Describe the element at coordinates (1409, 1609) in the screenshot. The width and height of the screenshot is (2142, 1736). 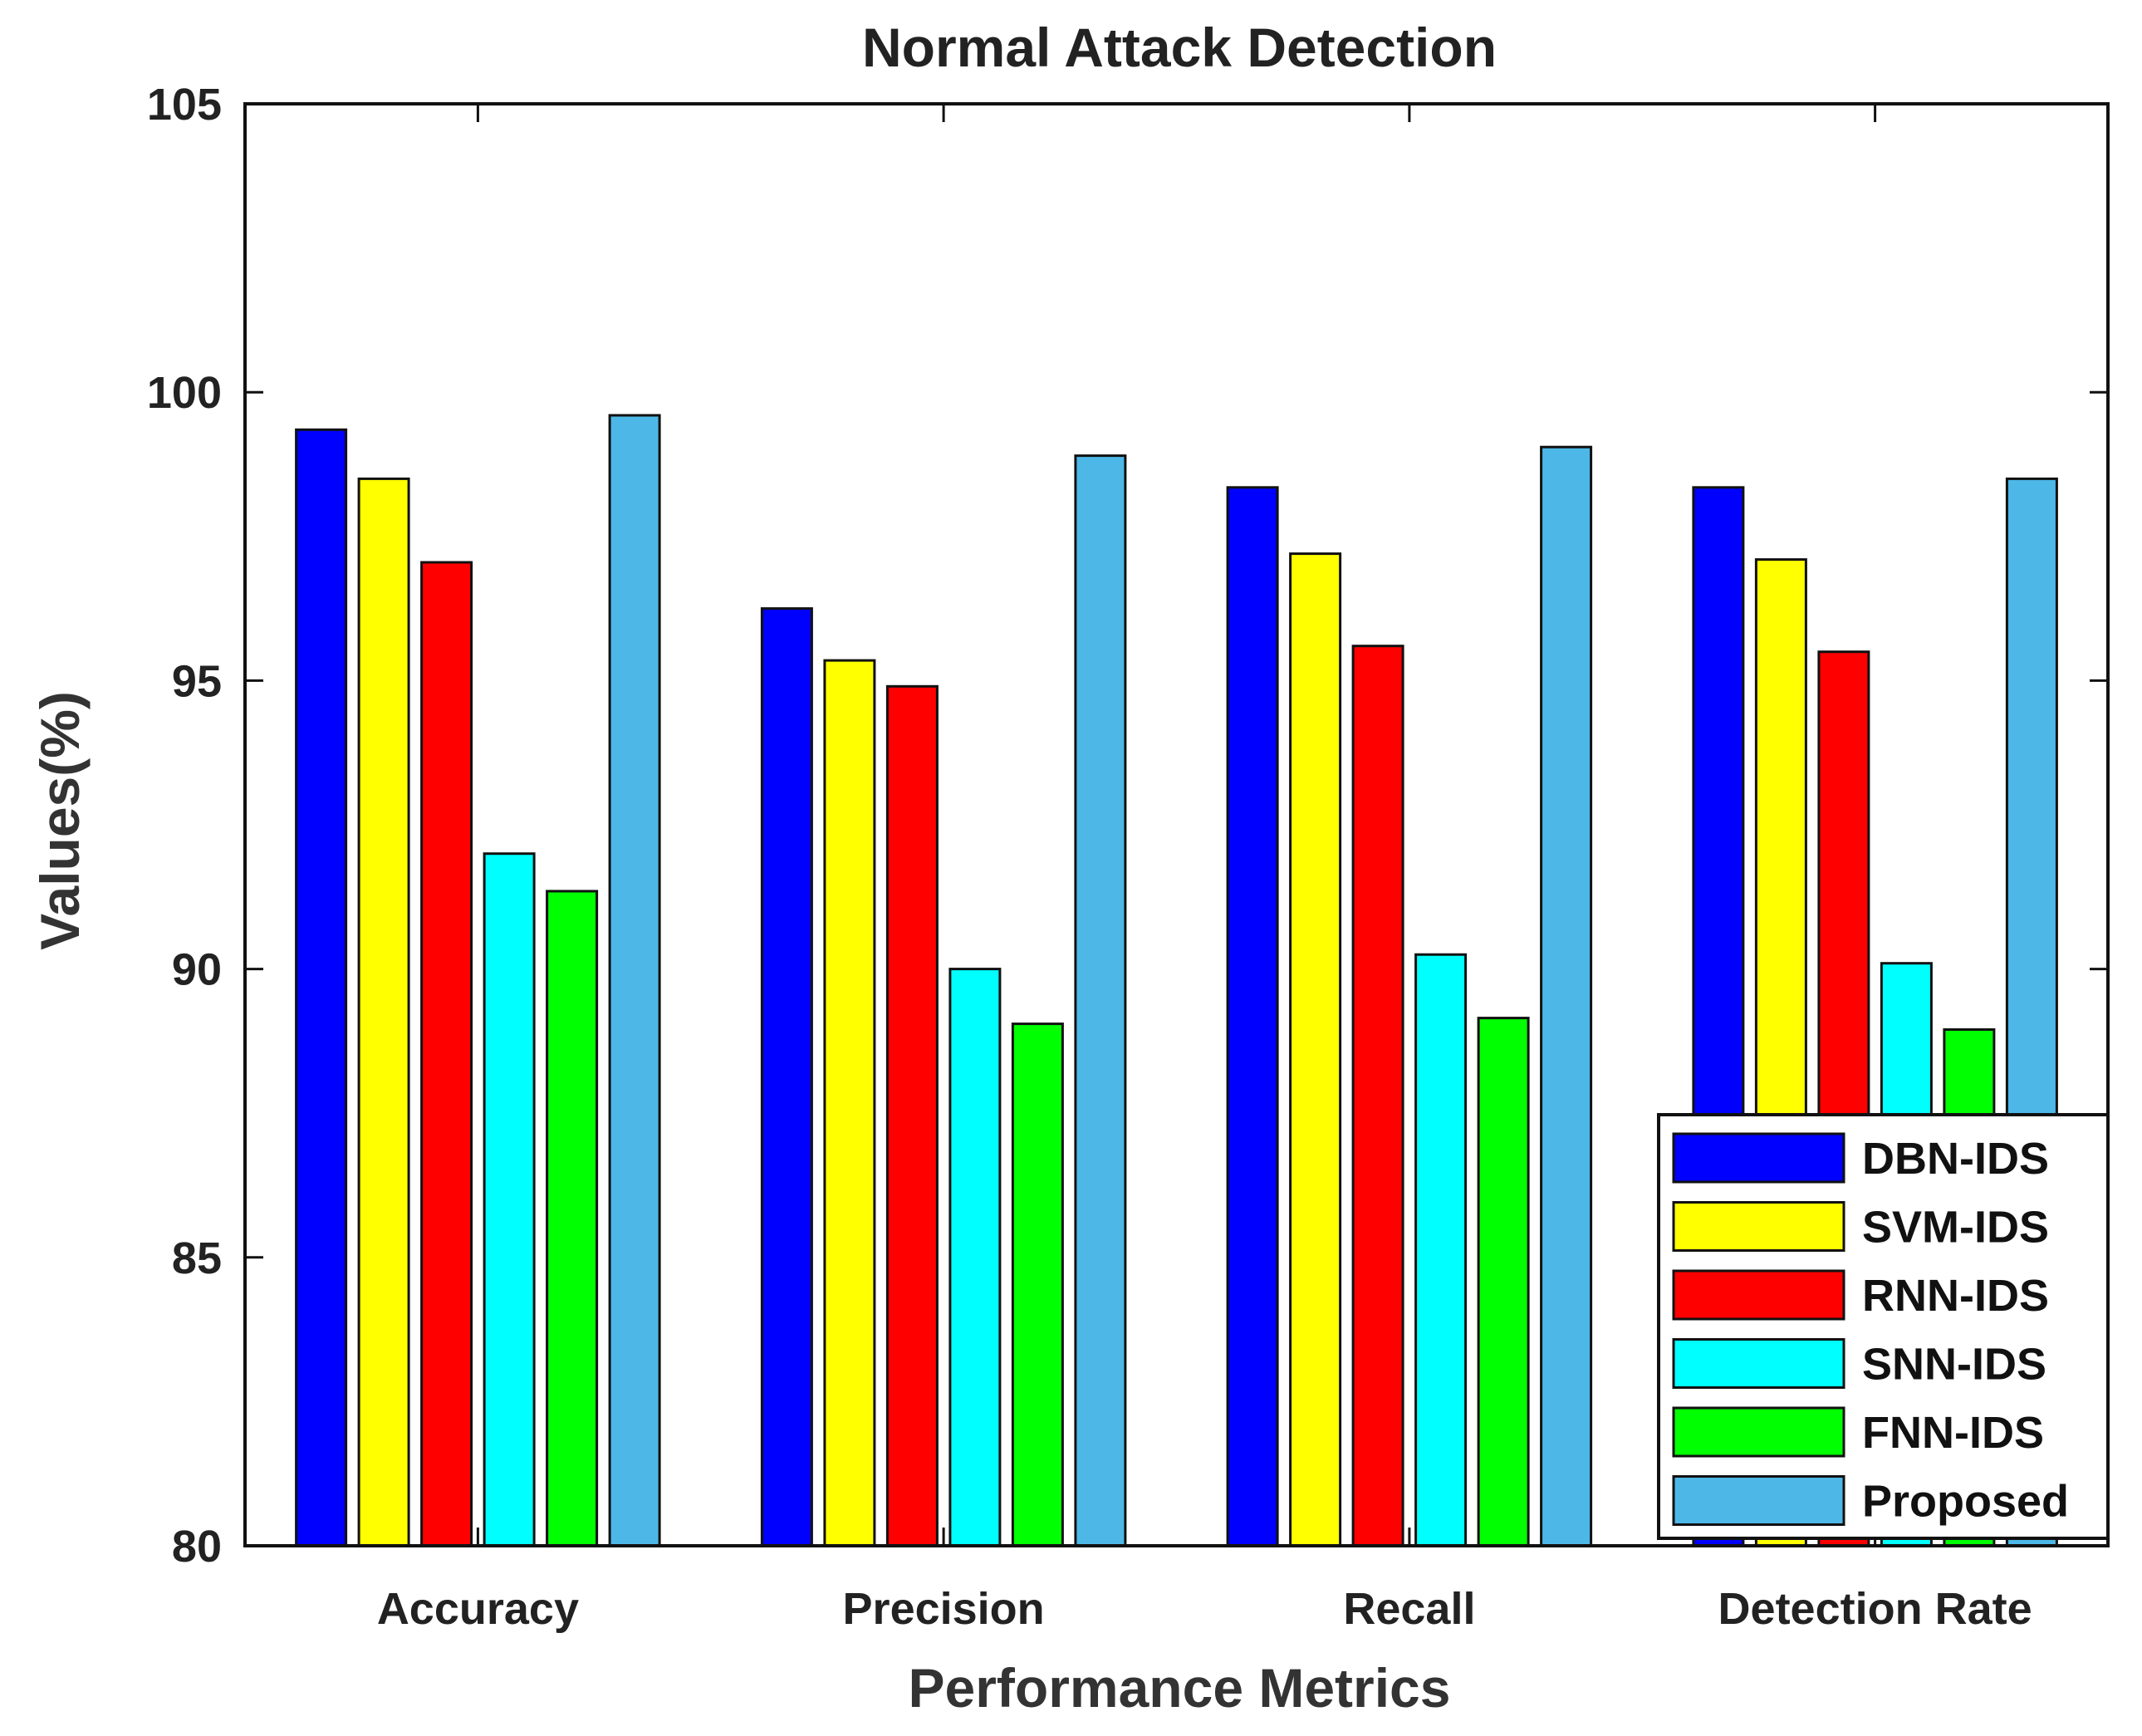
I see `x-tick-label-recall: Recall` at that location.